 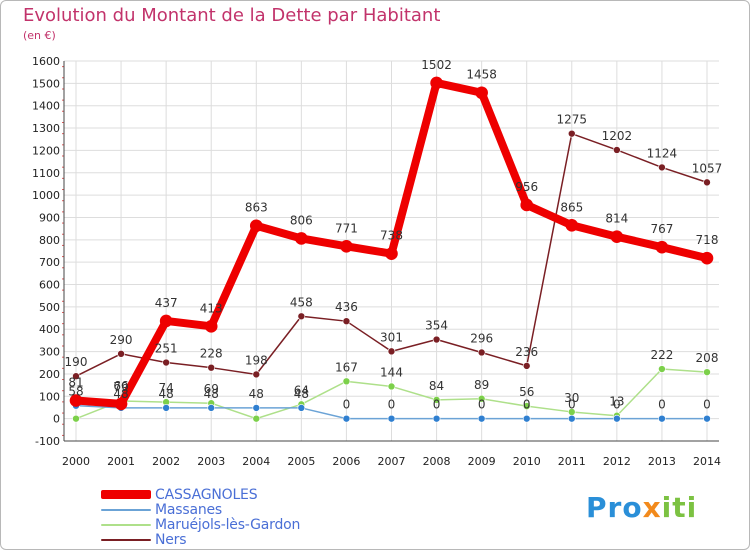 What do you see at coordinates (189, 509) in the screenshot?
I see `legend-label: Massanes` at bounding box center [189, 509].